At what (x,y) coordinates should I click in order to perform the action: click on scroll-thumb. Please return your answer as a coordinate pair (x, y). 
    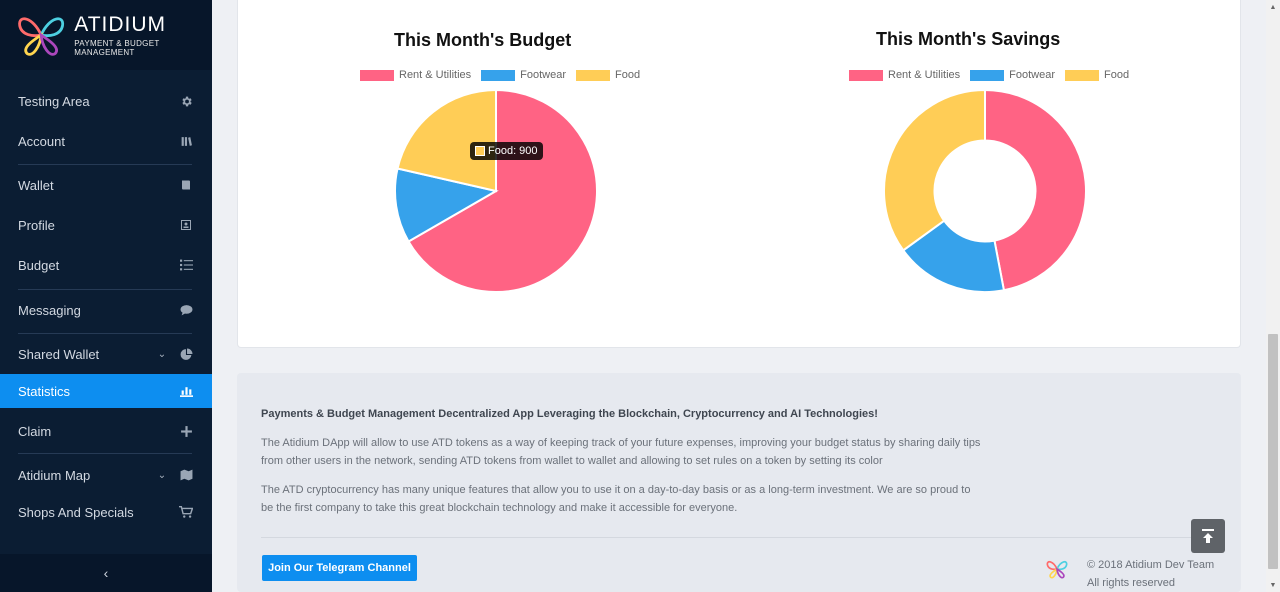
    Looking at the image, I should click on (1273, 451).